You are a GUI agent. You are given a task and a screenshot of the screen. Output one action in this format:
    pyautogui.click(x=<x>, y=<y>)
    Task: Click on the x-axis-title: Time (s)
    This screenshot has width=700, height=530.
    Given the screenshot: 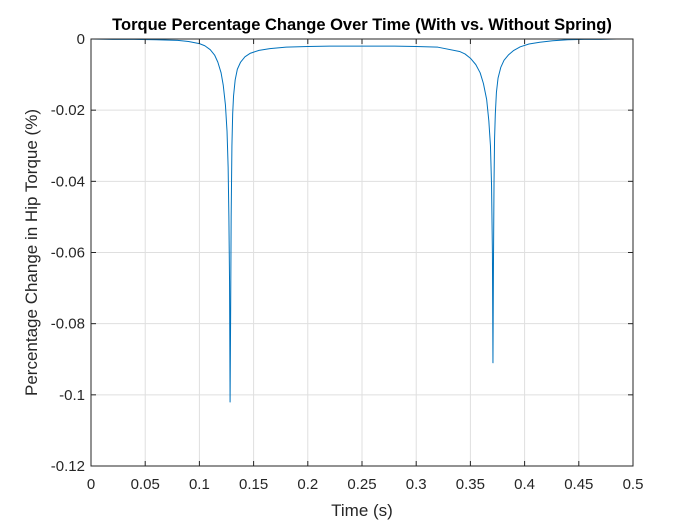 What is the action you would take?
    pyautogui.click(x=362, y=510)
    